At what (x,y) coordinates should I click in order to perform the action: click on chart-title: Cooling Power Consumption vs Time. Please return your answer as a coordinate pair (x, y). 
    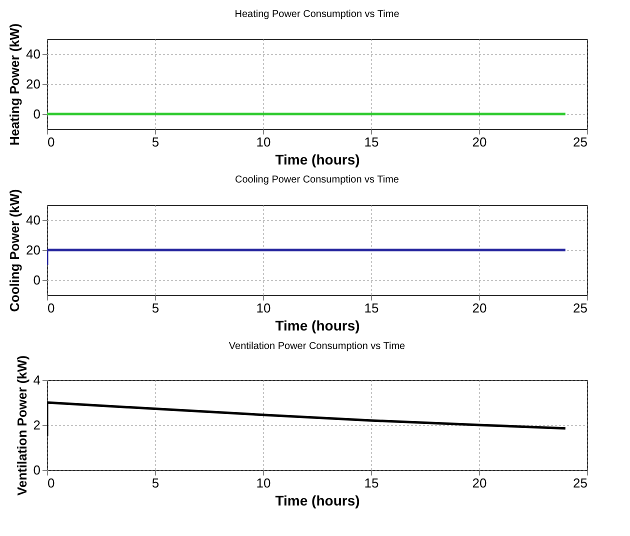
    Looking at the image, I should click on (317, 180).